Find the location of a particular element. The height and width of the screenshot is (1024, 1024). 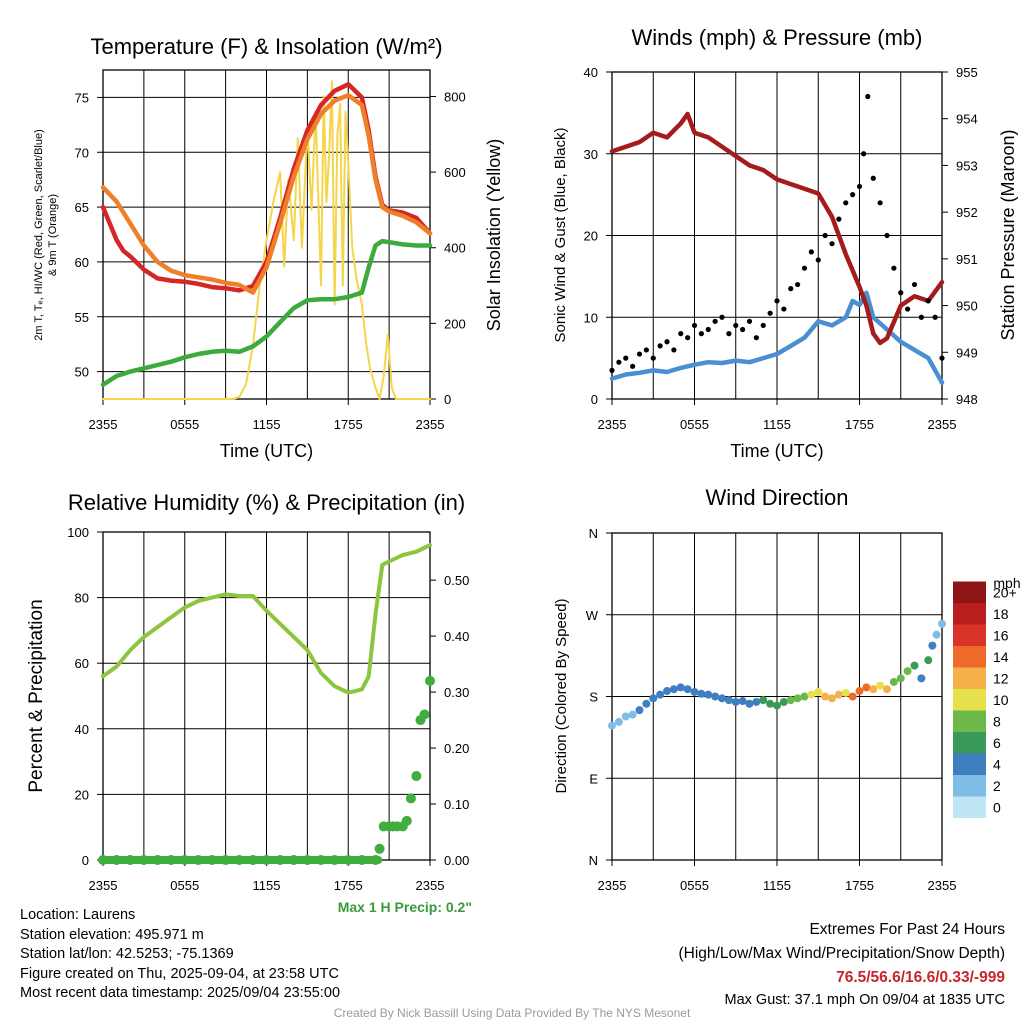

rh-y2-tick-label: 0.20 is located at coordinates (456, 748).